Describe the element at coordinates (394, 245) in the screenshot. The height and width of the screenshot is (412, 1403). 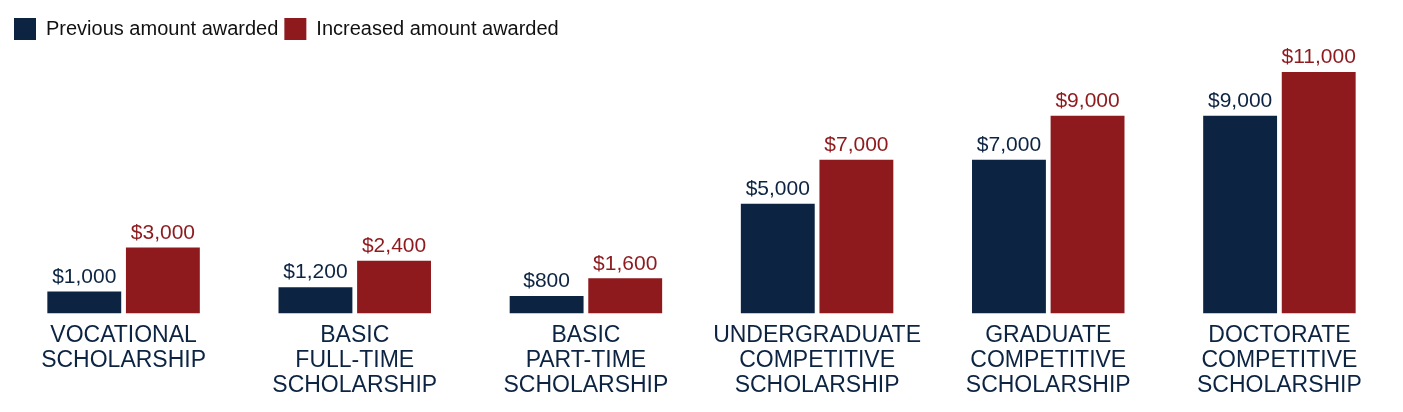
I see `data-label: $2,400` at that location.